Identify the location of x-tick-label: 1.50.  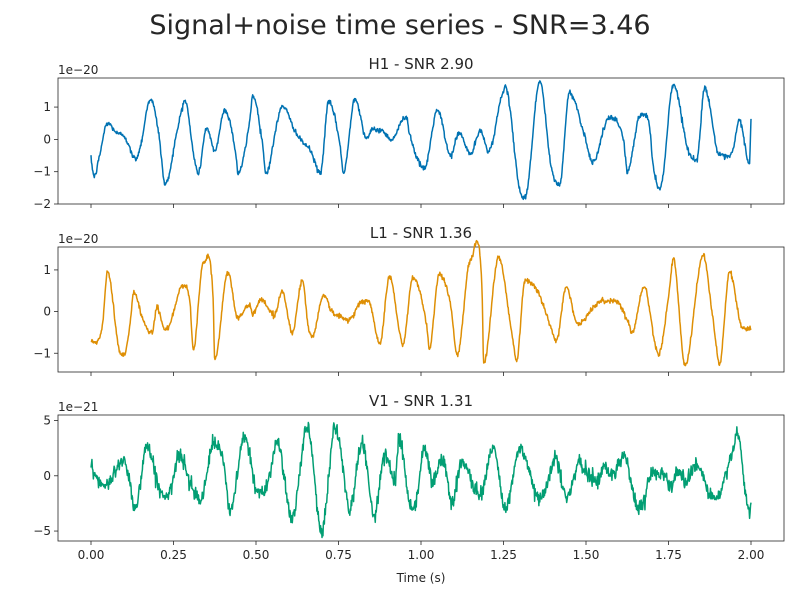
(586, 555).